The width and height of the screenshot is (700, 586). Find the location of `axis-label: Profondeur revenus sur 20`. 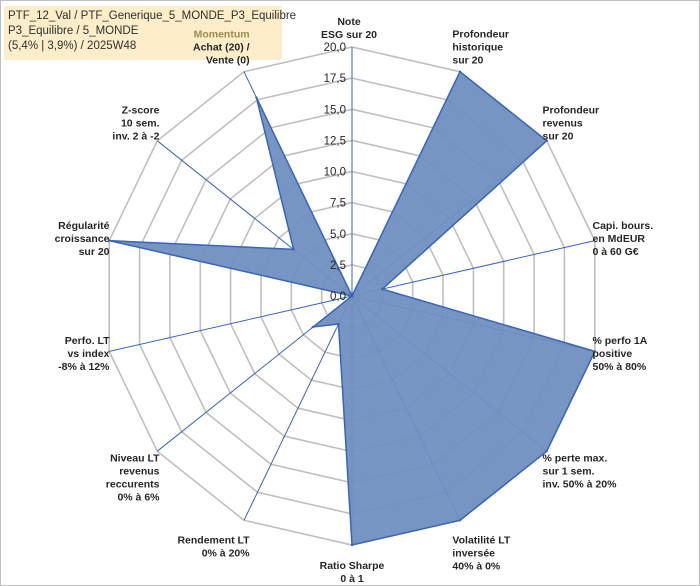

axis-label: Profondeur revenus sur 20 is located at coordinates (571, 124).